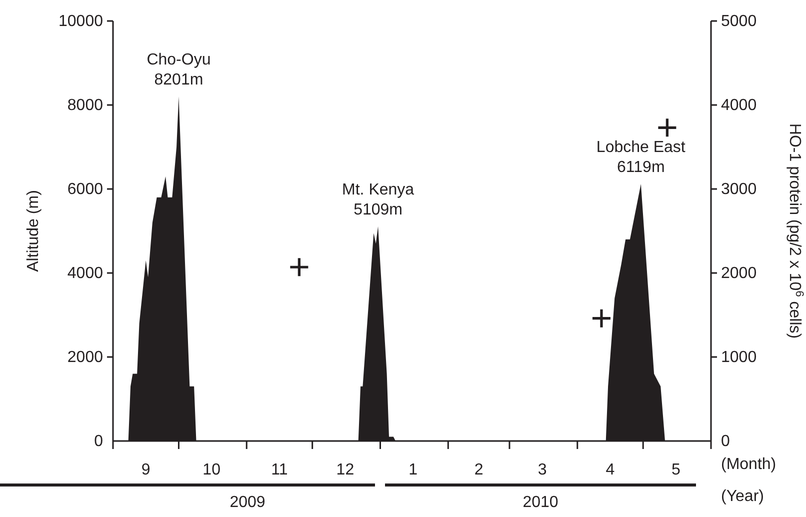 Image resolution: width=806 pixels, height=517 pixels. What do you see at coordinates (479, 469) in the screenshot?
I see `x-tick-label: 2` at bounding box center [479, 469].